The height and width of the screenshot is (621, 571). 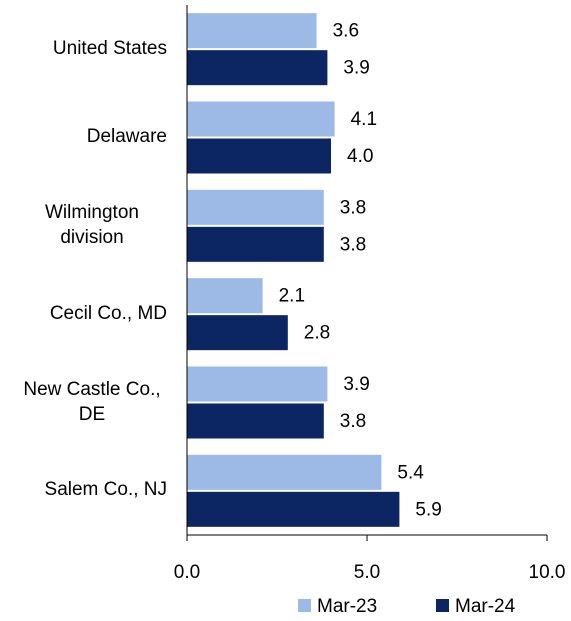 What do you see at coordinates (547, 572) in the screenshot?
I see `x-tick-label: 10.0` at bounding box center [547, 572].